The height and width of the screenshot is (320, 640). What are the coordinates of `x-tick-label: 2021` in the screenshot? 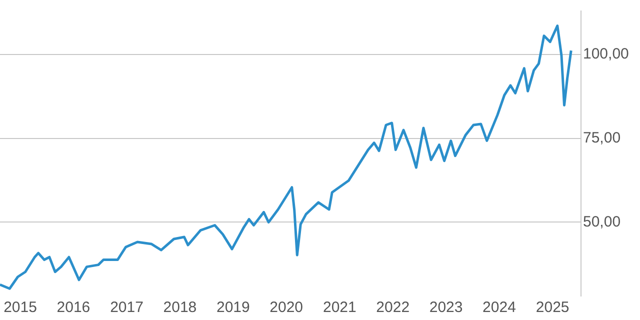 It's located at (339, 307).